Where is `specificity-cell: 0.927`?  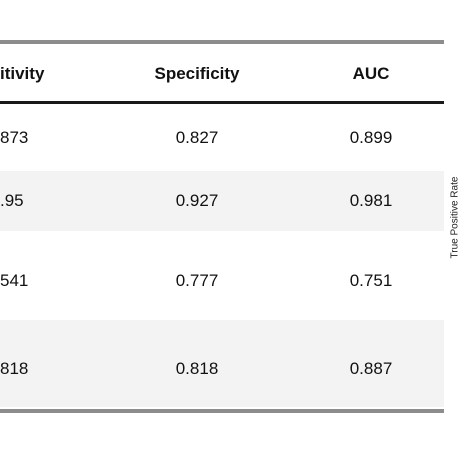 specificity-cell: 0.927 is located at coordinates (197, 200).